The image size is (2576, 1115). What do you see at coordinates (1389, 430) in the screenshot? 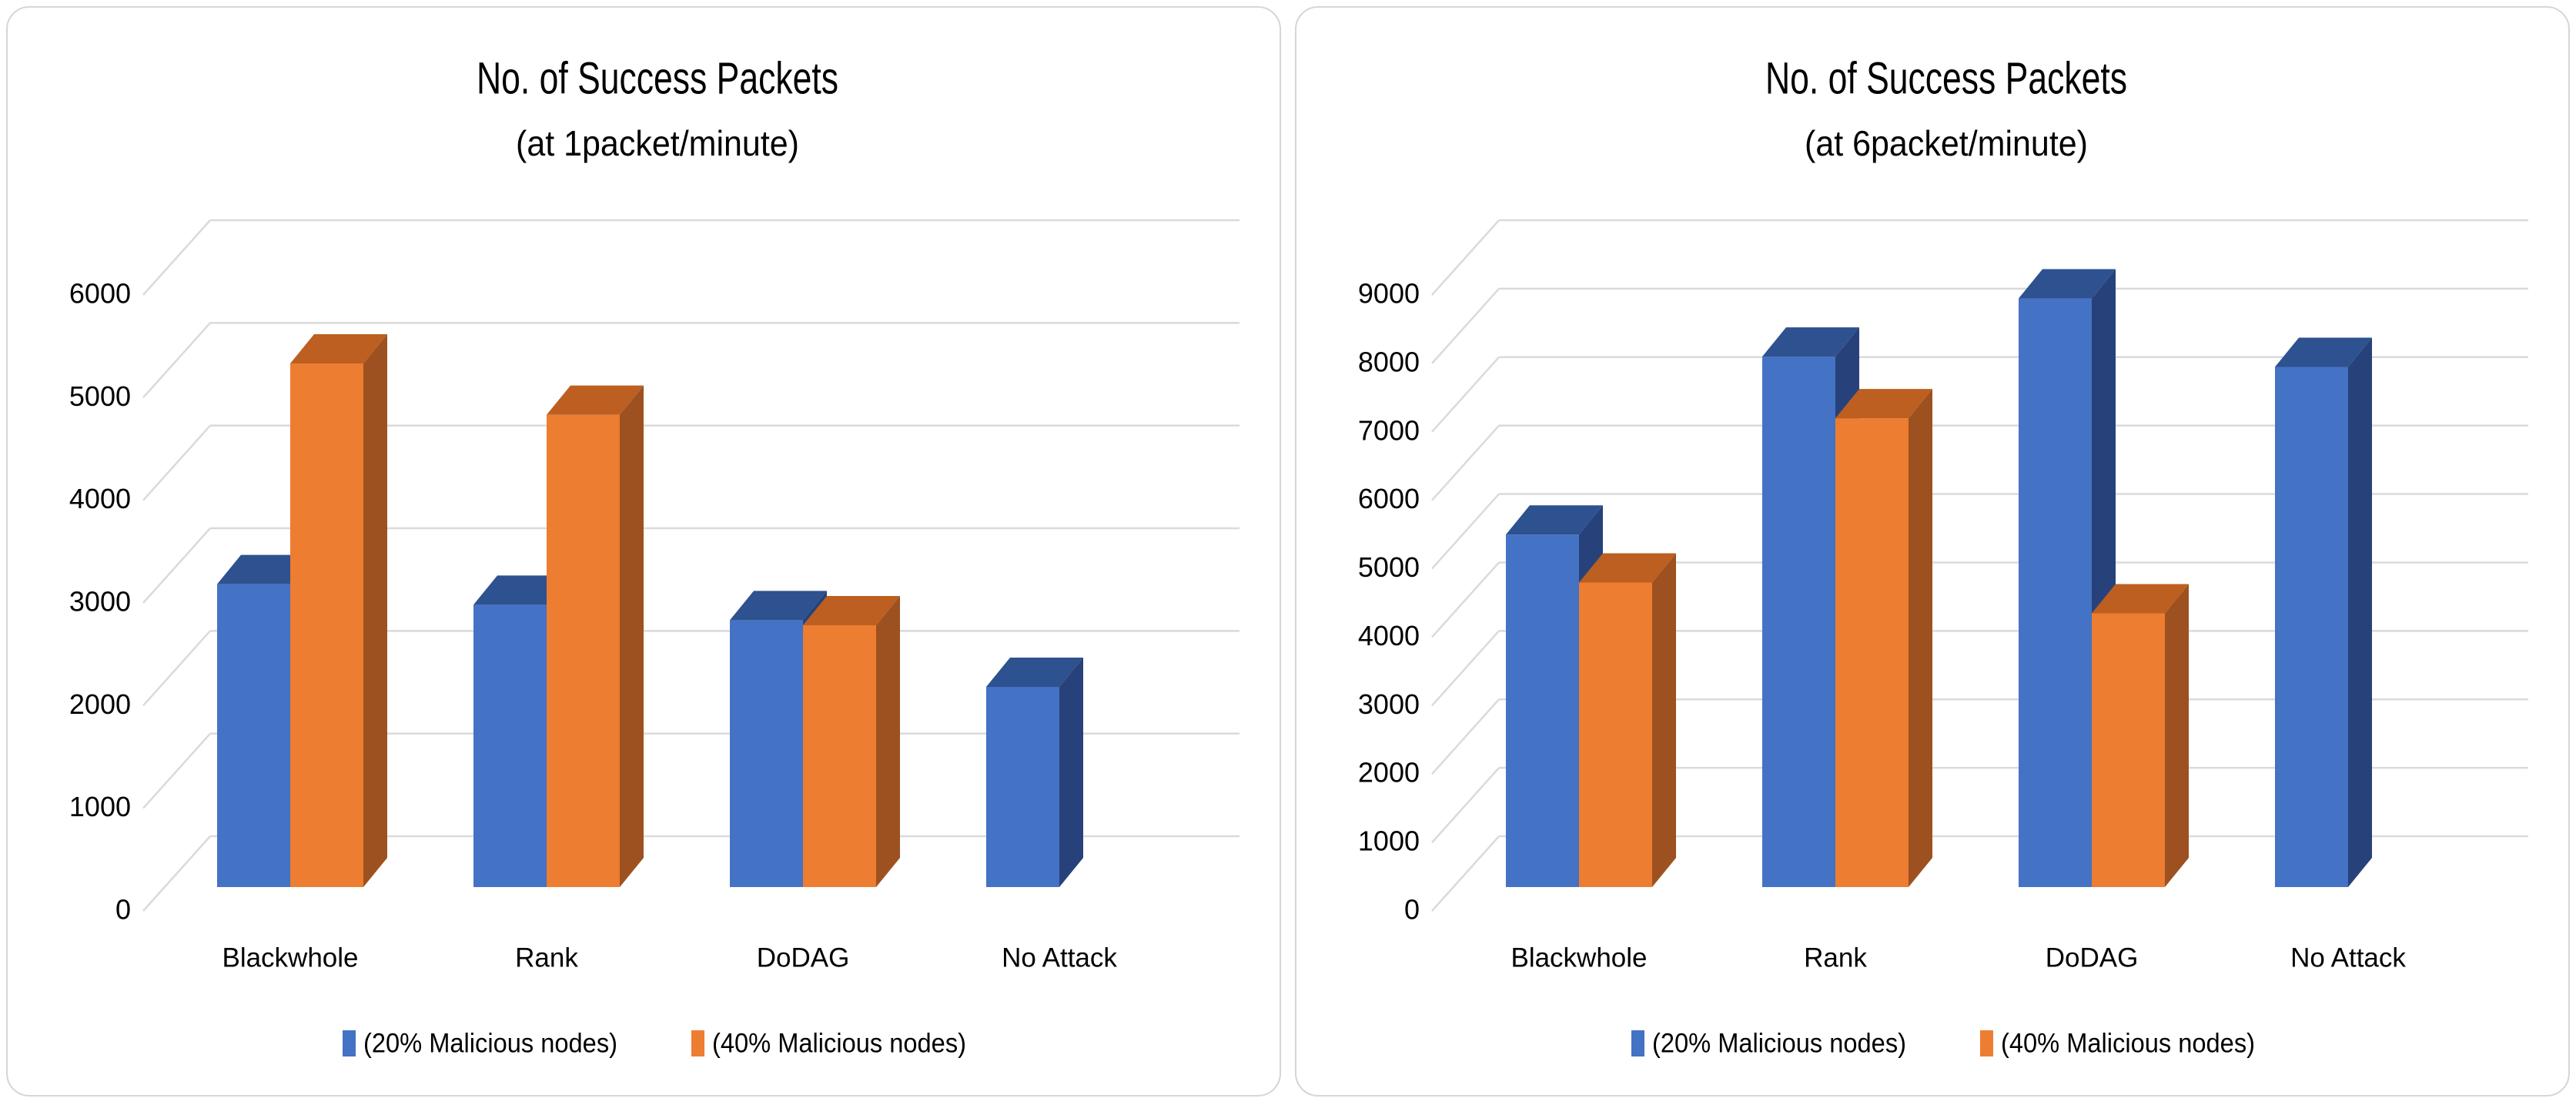
I see `y-tick-label-7000: 7000` at bounding box center [1389, 430].